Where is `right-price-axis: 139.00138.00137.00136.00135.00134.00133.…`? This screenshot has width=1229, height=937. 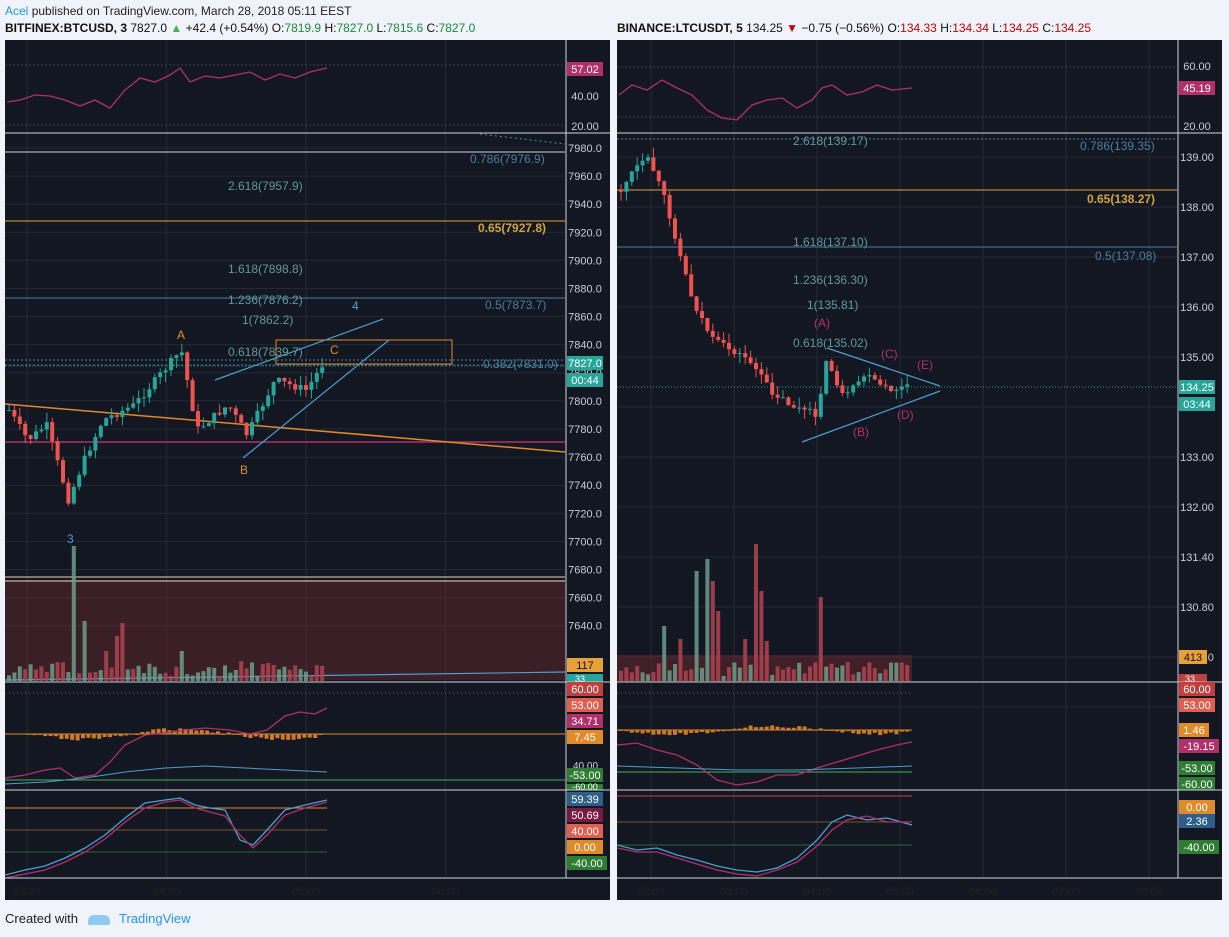
right-price-axis: 139.00138.00137.00136.00135.00134.00133.… is located at coordinates (1197, 433).